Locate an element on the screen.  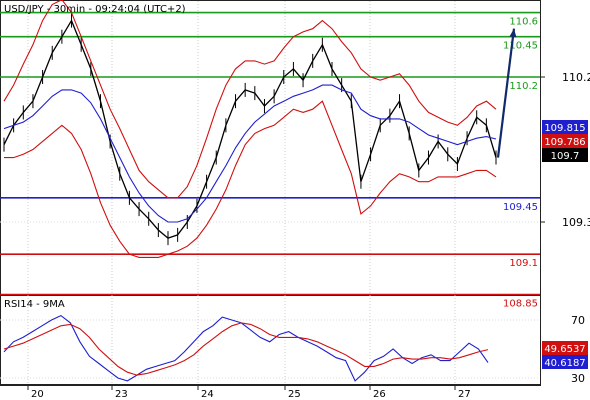
level-label: 109.1 is located at coordinates (523, 263).